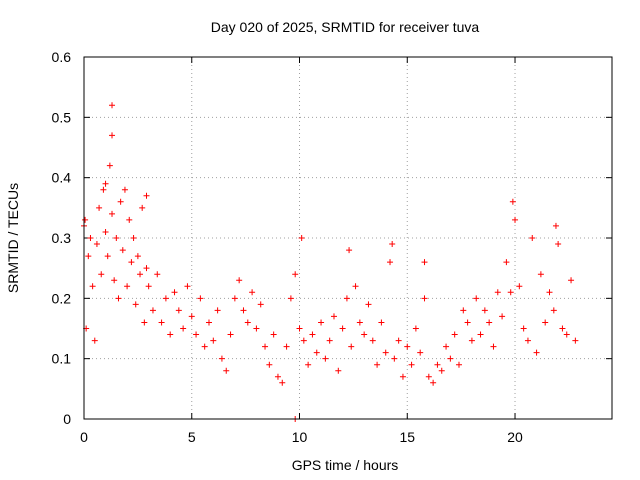 Image resolution: width=640 pixels, height=480 pixels. What do you see at coordinates (300, 437) in the screenshot?
I see `x-tick-label: 10` at bounding box center [300, 437].